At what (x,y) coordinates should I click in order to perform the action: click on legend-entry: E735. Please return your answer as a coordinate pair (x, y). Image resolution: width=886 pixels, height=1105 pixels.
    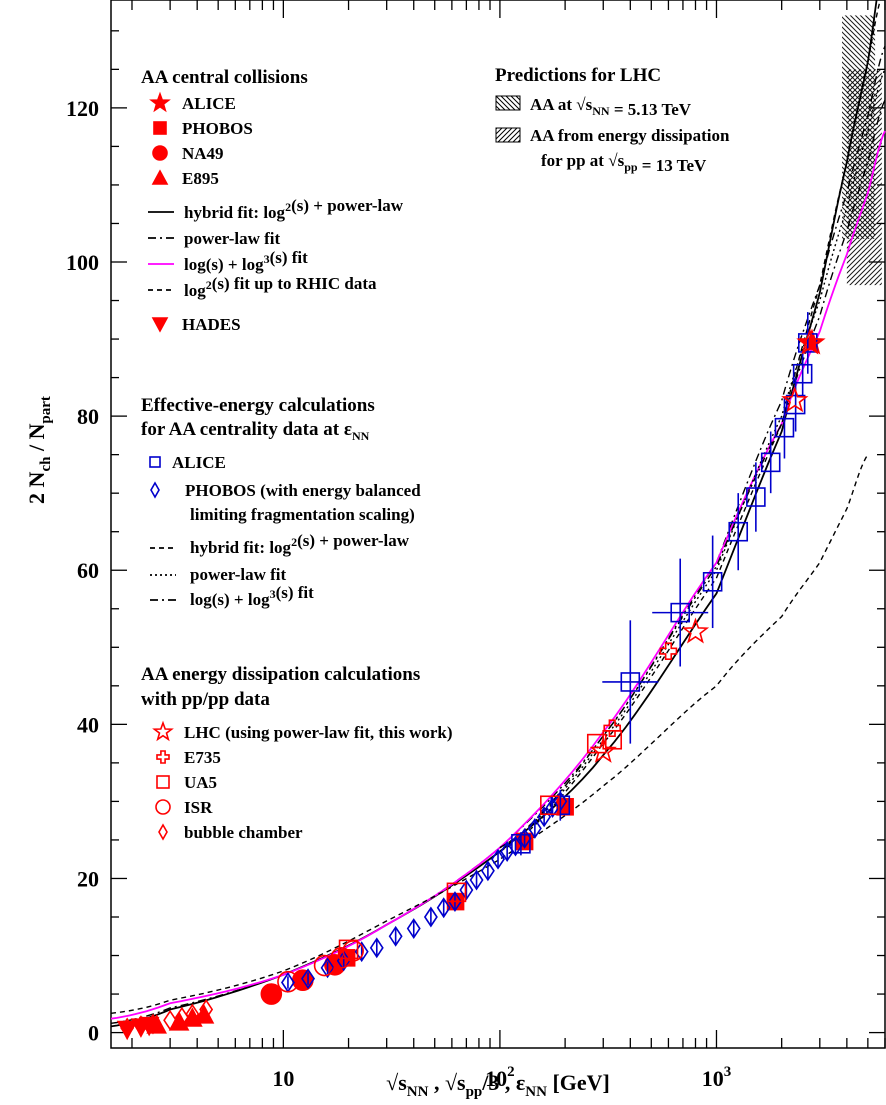
    Looking at the image, I should click on (202, 757).